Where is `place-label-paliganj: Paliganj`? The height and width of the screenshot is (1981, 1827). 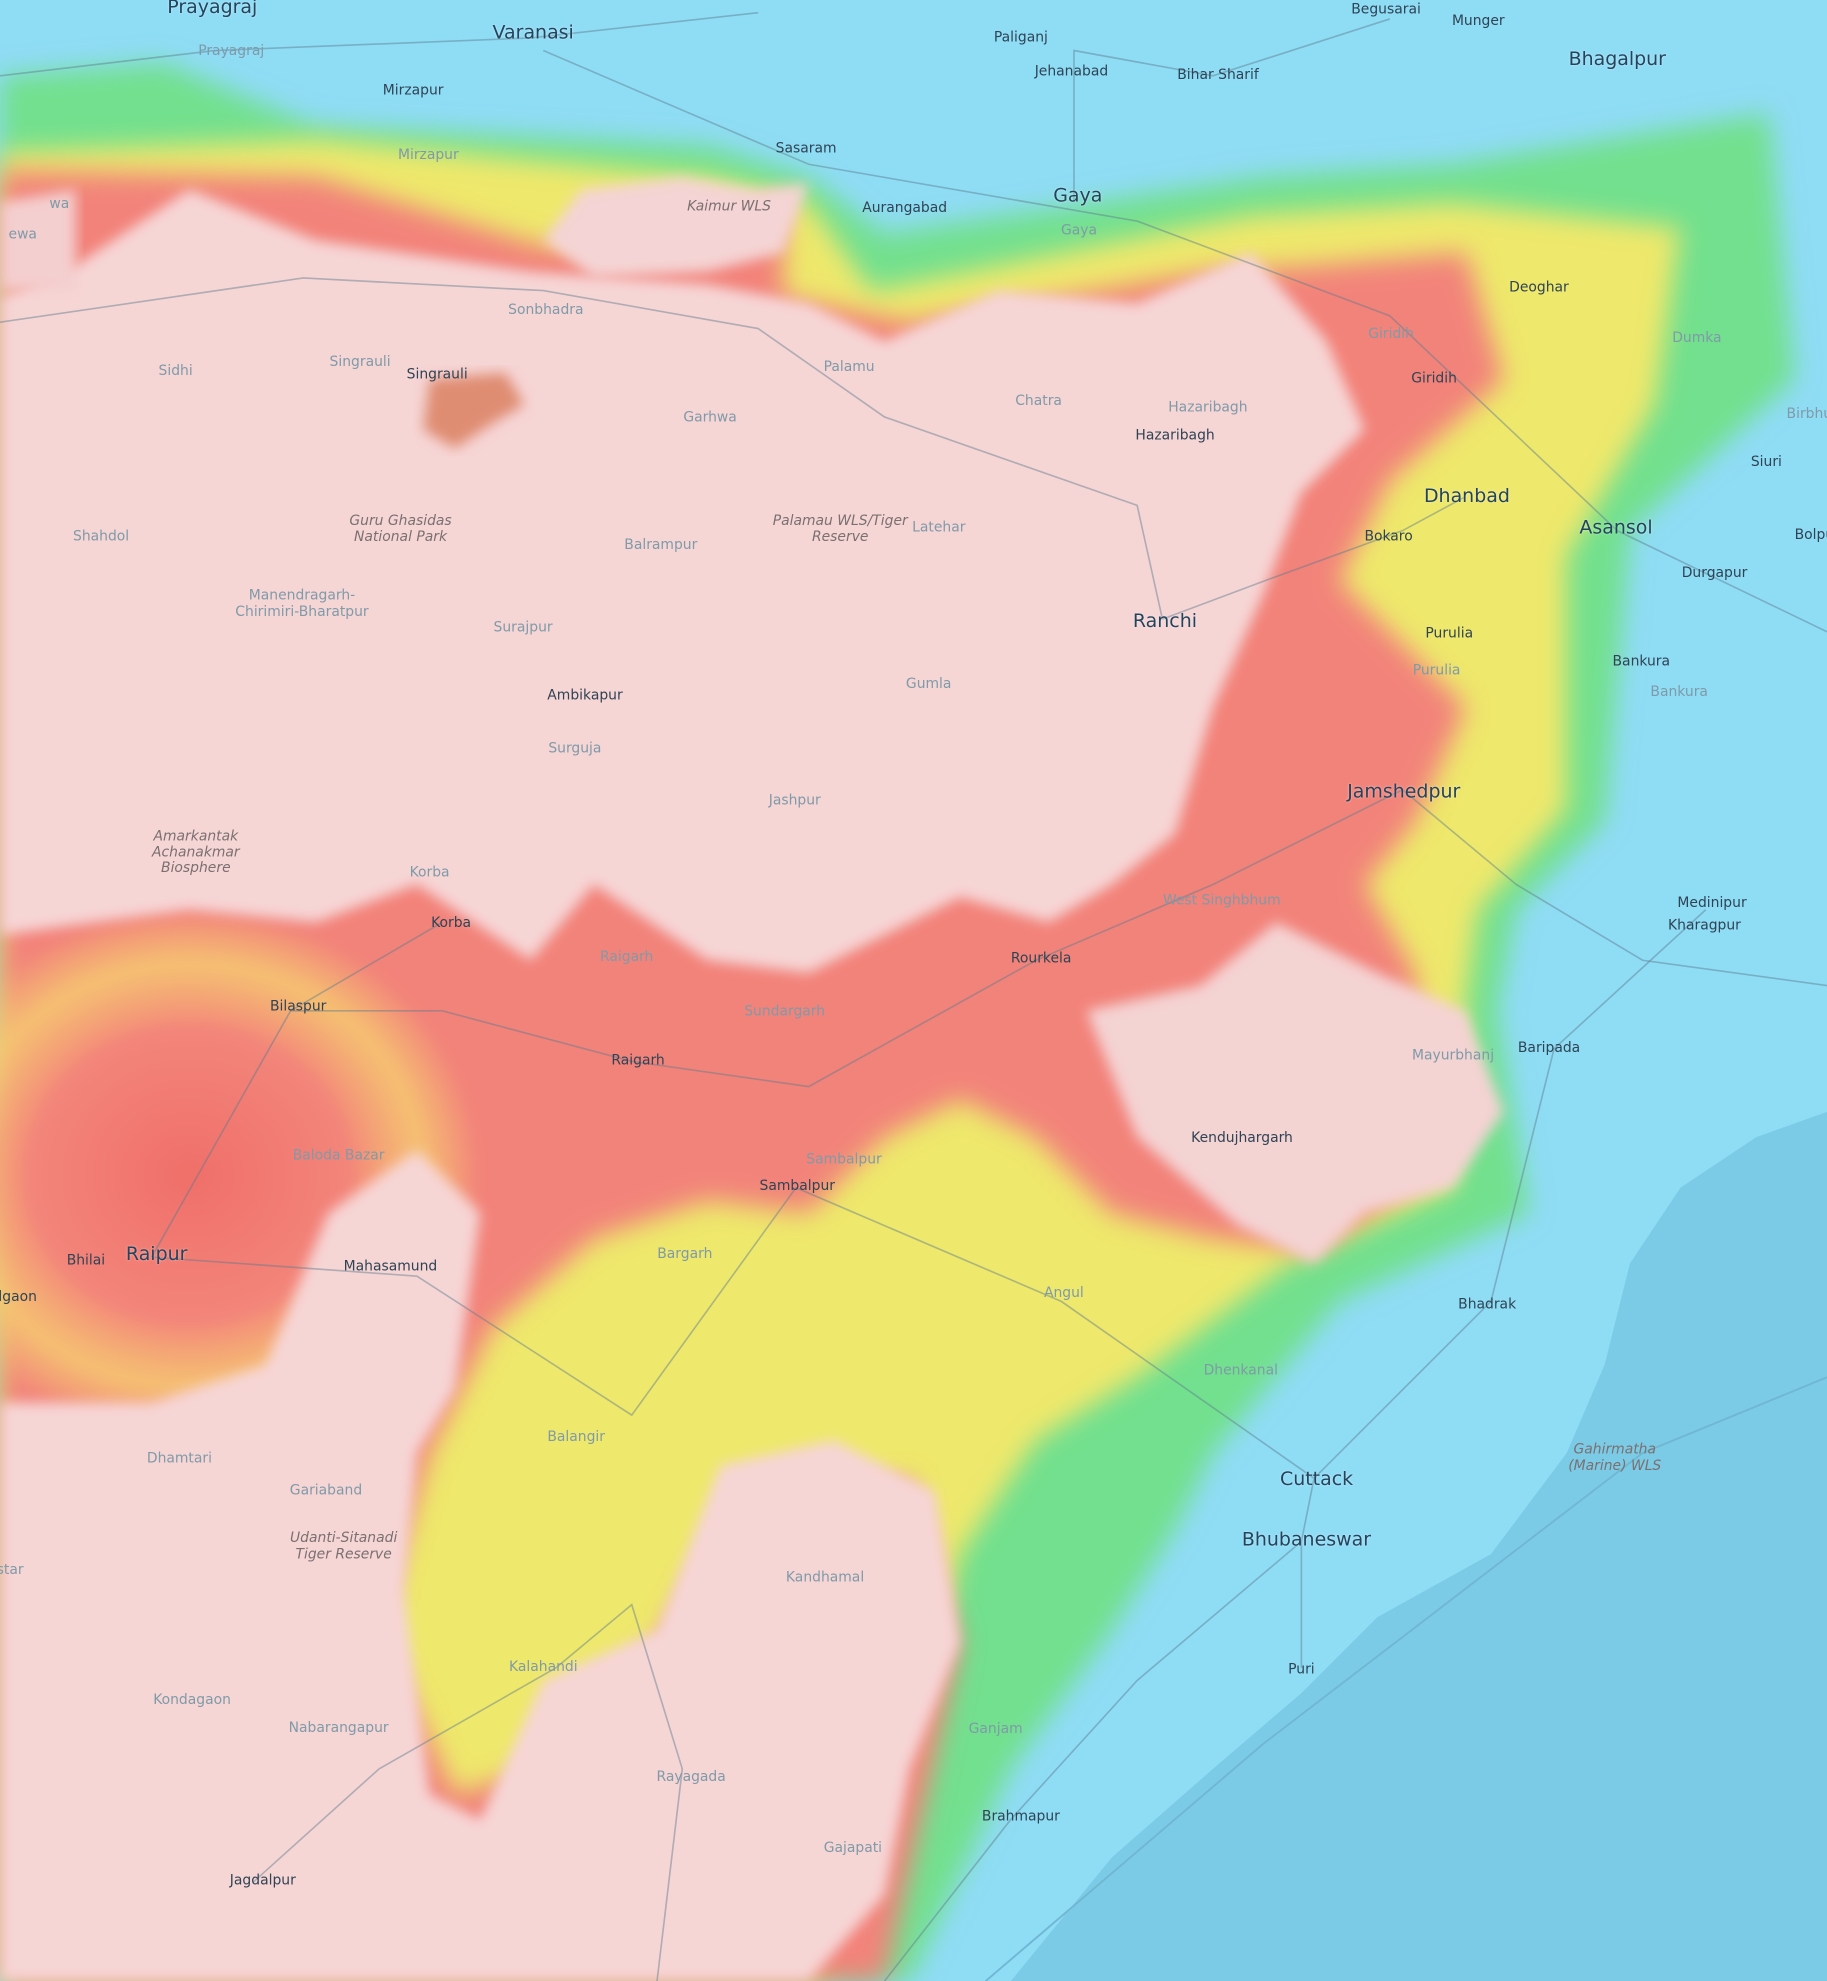
place-label-paliganj: Paliganj is located at coordinates (1020, 37).